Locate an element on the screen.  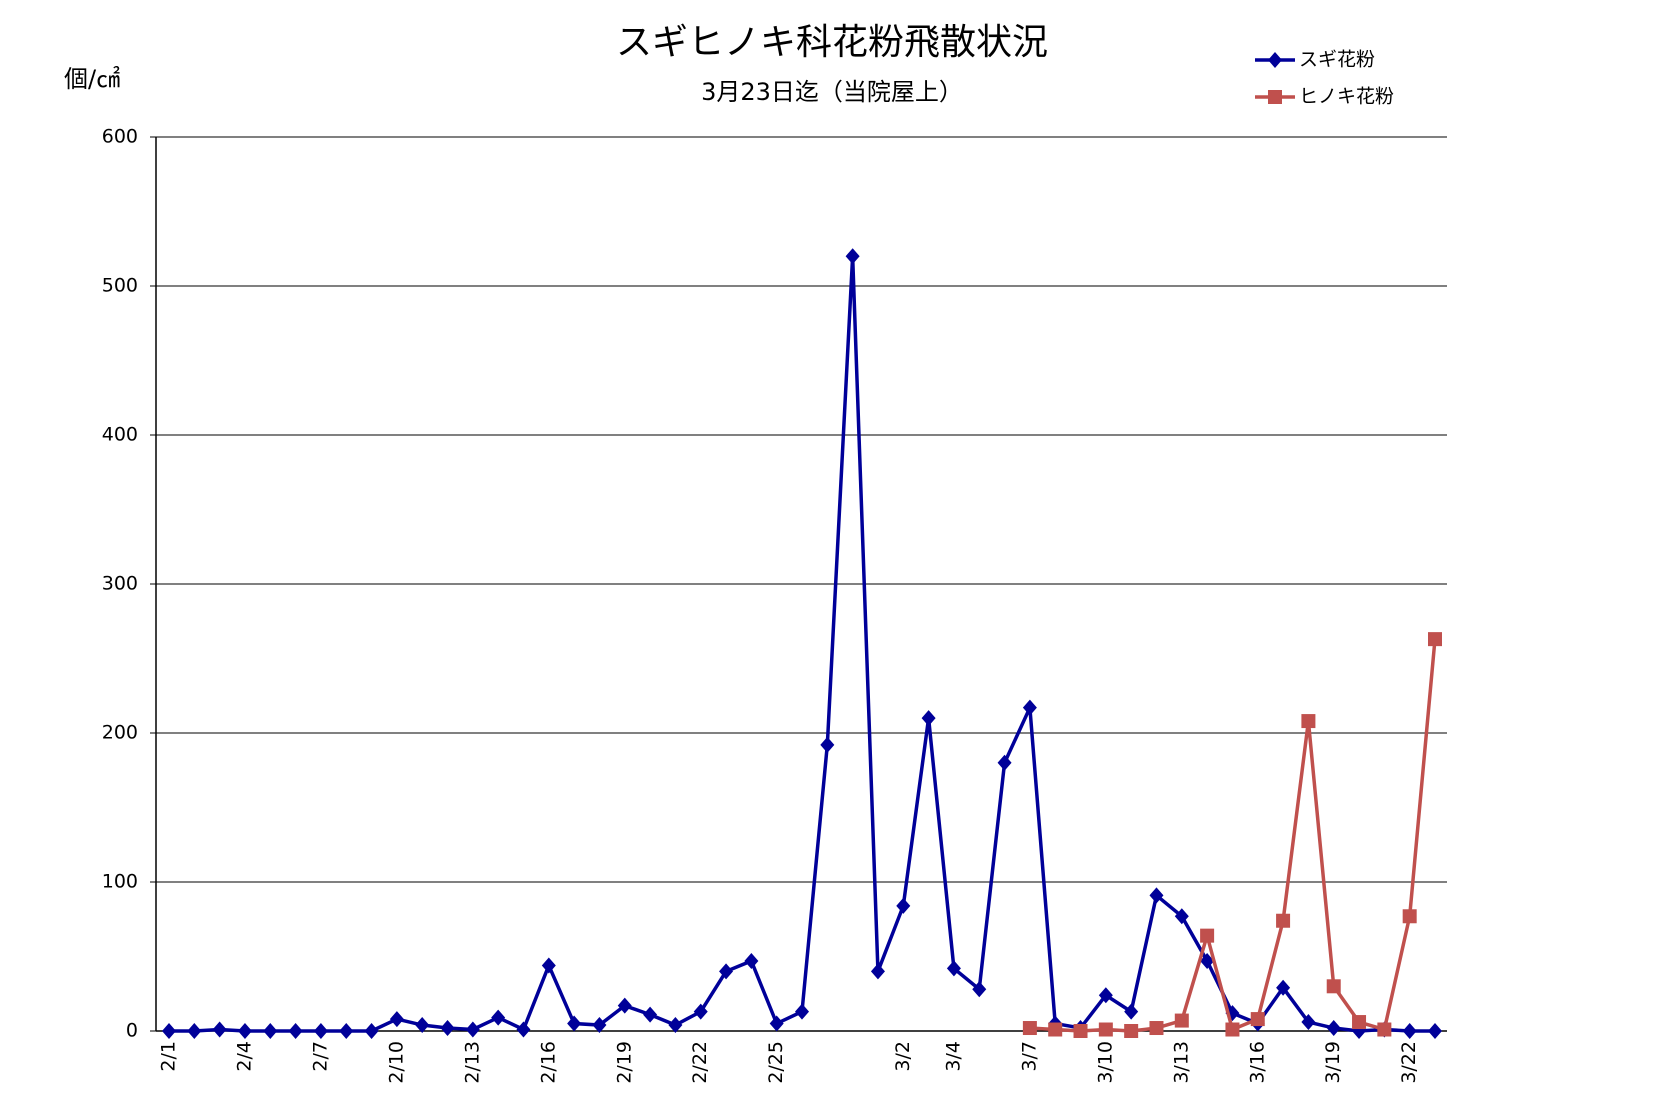
x-tick-label: 3/16 is located at coordinates (1257, 1062).